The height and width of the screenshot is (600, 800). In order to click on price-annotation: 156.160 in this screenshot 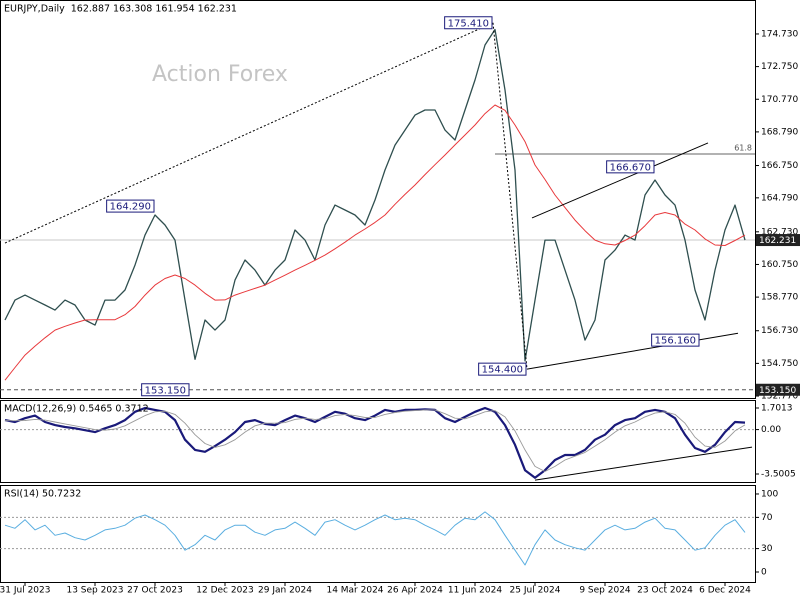, I will do `click(675, 341)`.